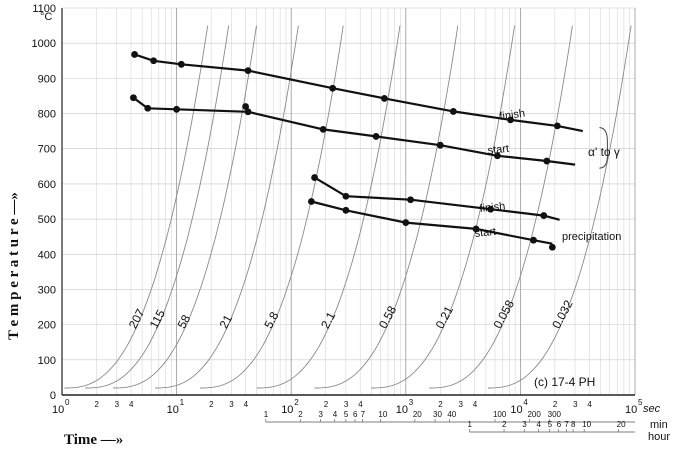 The height and width of the screenshot is (450, 685). What do you see at coordinates (659, 425) in the screenshot?
I see `x-unit-min: min` at bounding box center [659, 425].